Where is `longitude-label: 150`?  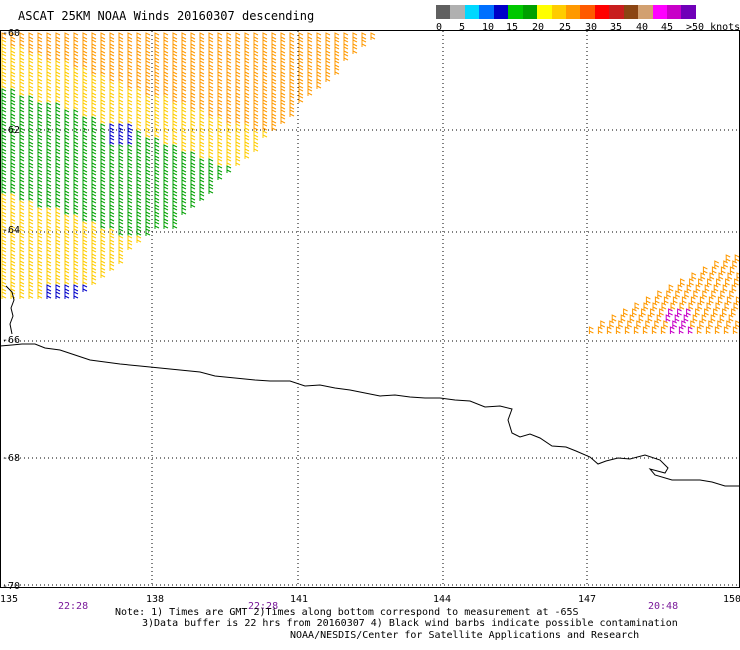 longitude-label: 150 is located at coordinates (731, 599).